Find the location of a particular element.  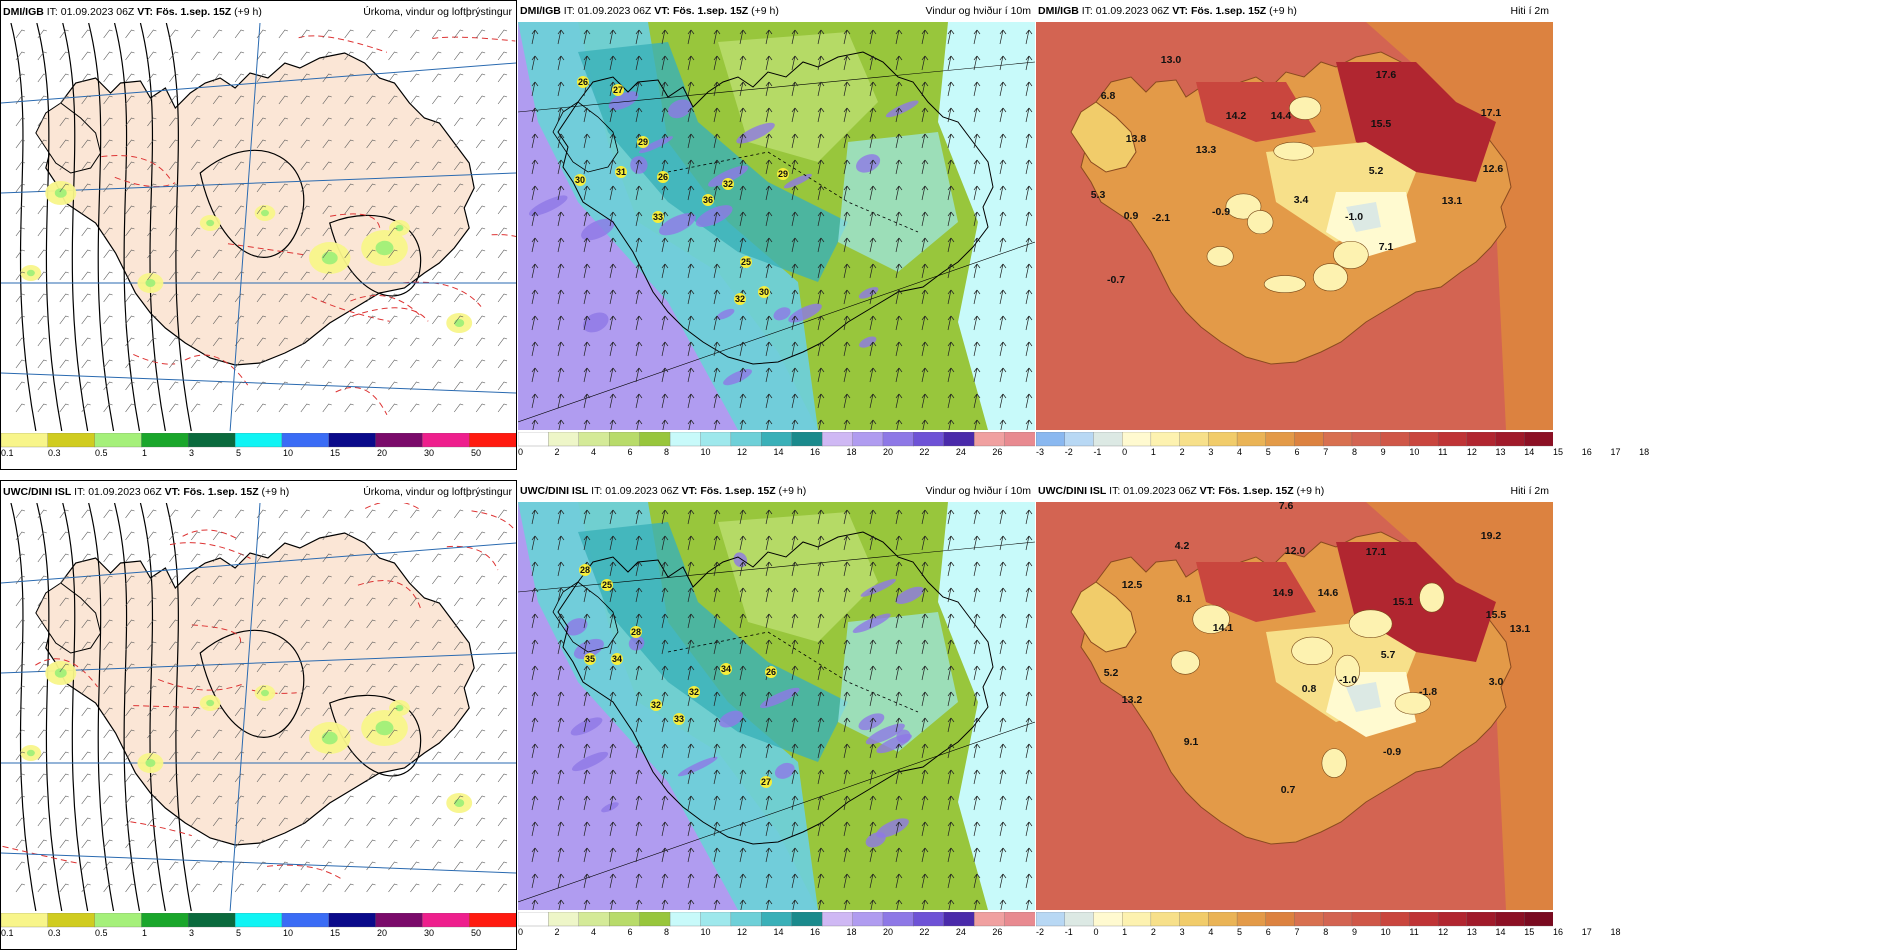

colorbar-tick-label: 7 is located at coordinates (1297, 932).